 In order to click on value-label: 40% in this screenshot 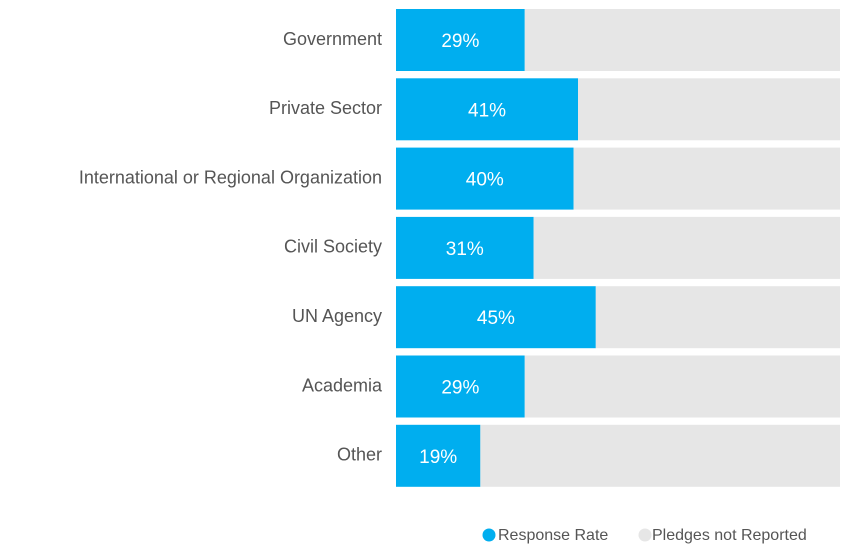, I will do `click(485, 180)`.